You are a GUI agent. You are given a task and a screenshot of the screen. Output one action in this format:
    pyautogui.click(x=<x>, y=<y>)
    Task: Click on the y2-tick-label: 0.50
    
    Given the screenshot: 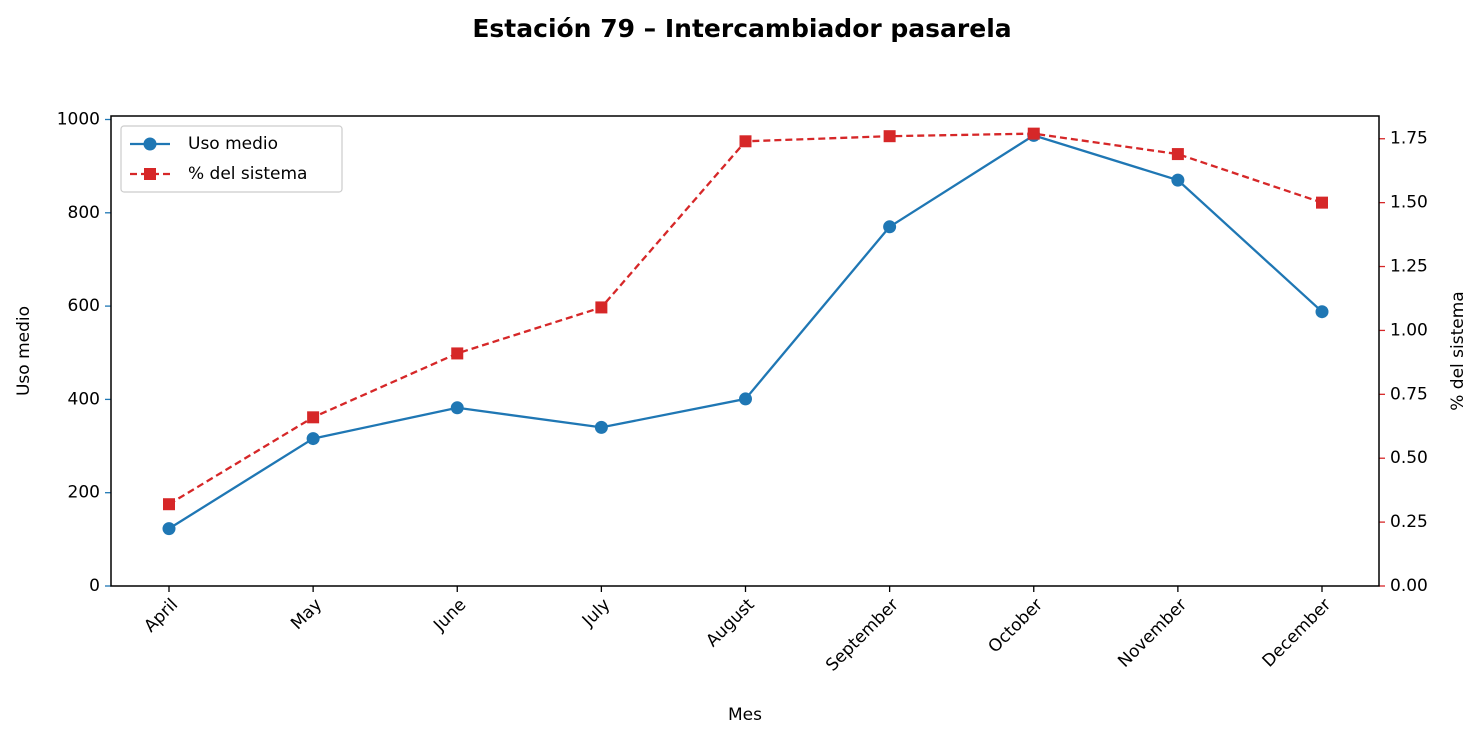 What is the action you would take?
    pyautogui.click(x=1409, y=458)
    